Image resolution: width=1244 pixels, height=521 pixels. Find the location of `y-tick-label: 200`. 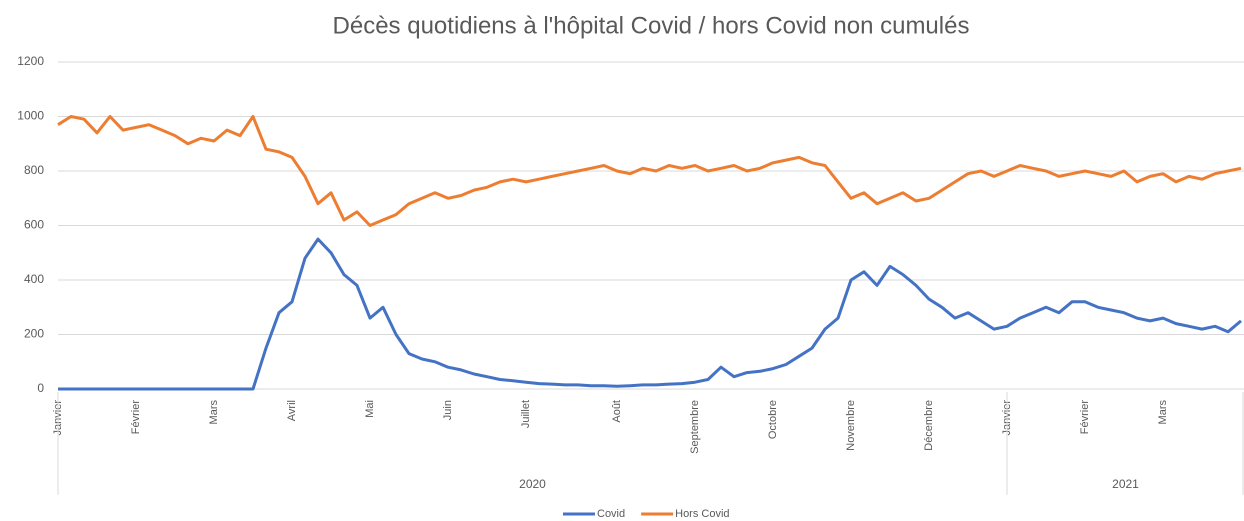

y-tick-label: 200 is located at coordinates (34, 334).